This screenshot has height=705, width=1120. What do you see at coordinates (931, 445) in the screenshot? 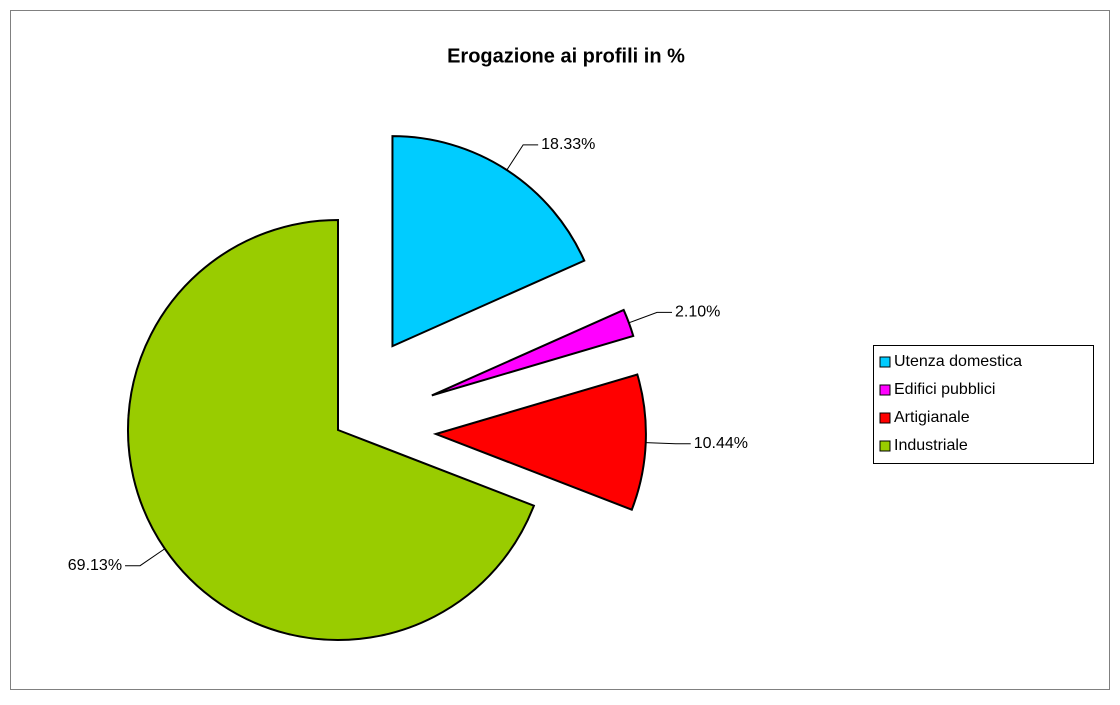
I see `legend-label: Industriale` at bounding box center [931, 445].